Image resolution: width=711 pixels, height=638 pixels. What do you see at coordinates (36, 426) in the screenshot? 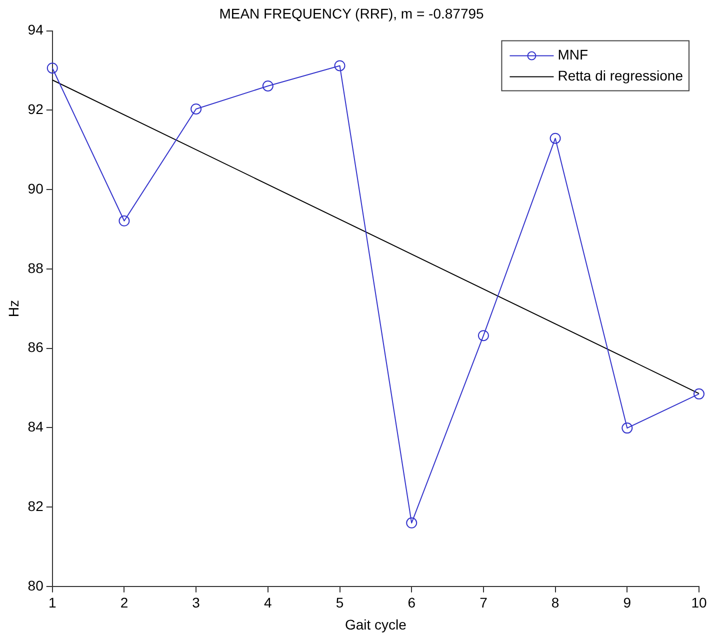
I see `y-tick-label: 84` at bounding box center [36, 426].